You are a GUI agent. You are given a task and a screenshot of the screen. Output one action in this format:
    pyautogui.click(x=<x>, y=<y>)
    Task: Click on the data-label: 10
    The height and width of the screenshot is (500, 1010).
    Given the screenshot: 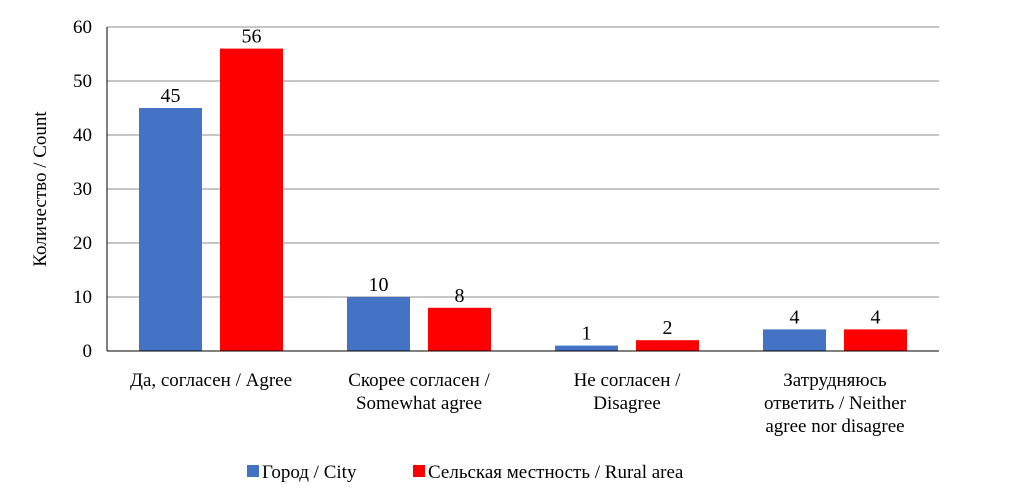 What is the action you would take?
    pyautogui.click(x=379, y=285)
    